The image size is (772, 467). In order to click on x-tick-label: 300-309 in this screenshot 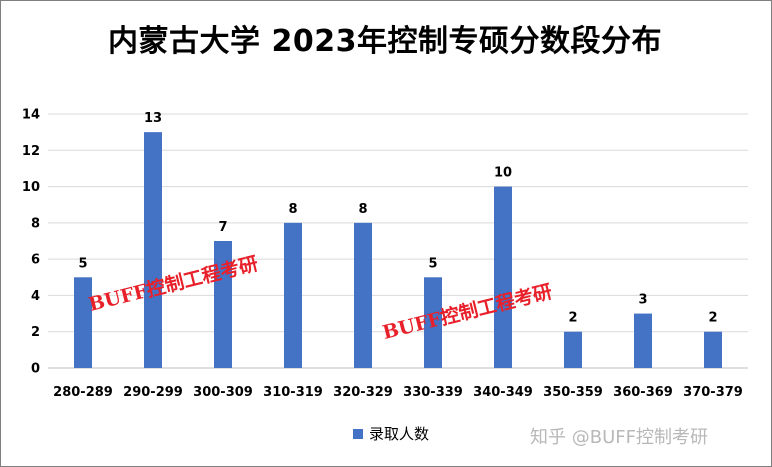, I will do `click(223, 392)`.